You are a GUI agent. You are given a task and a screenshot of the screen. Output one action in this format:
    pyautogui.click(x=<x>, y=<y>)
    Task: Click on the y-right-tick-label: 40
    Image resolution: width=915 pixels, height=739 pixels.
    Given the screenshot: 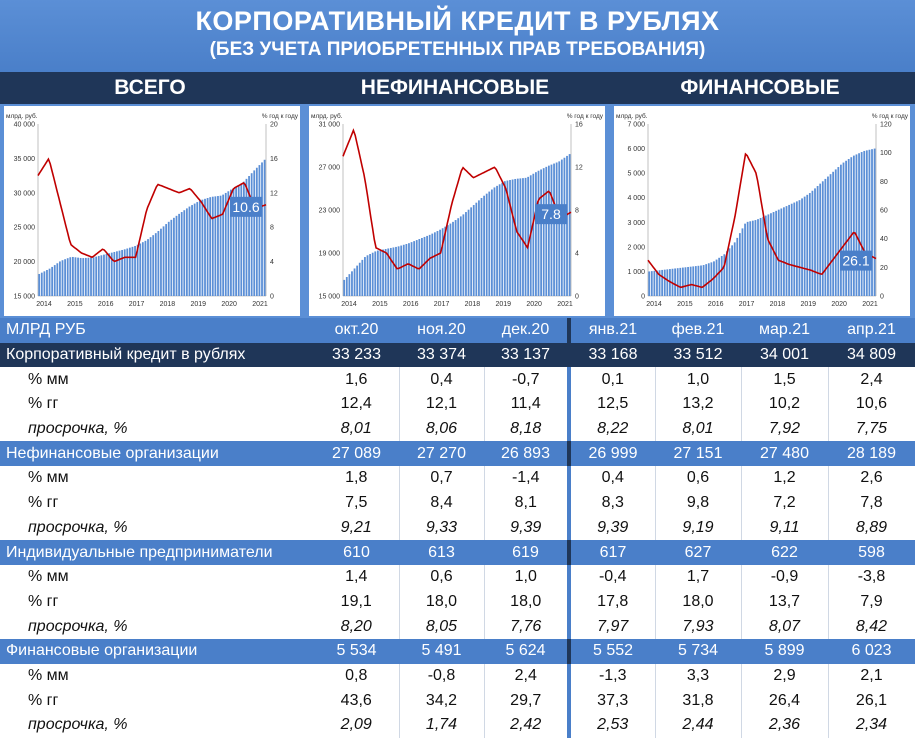 What is the action you would take?
    pyautogui.click(x=884, y=239)
    